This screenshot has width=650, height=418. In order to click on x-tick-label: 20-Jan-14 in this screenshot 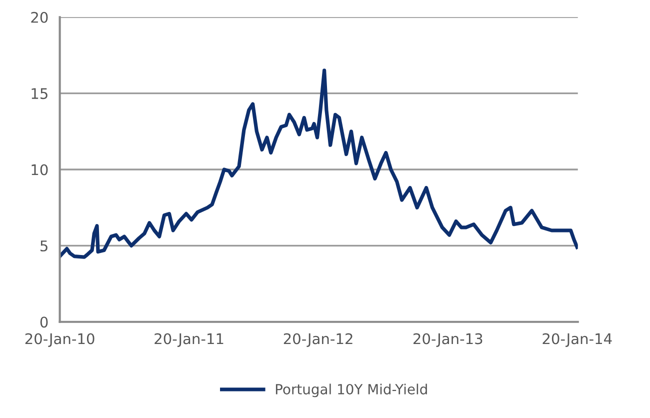, I will do `click(577, 340)`.